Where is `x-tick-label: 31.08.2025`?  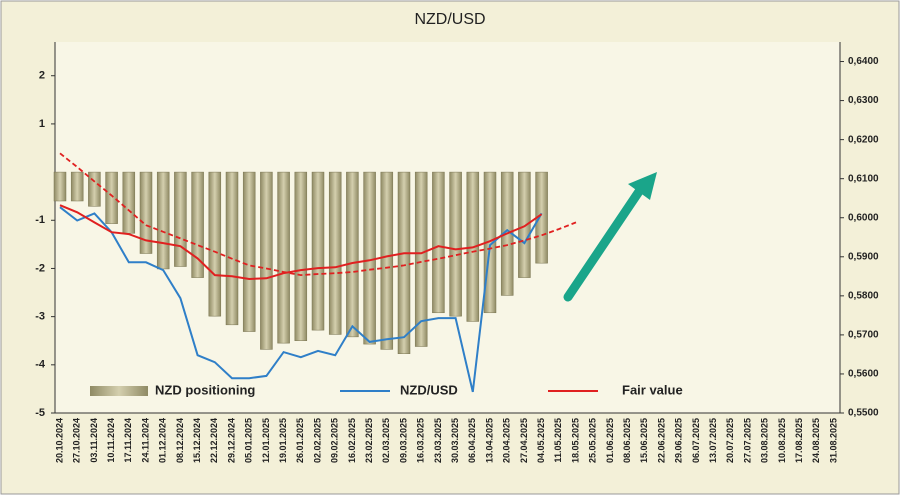
x-tick-label: 31.08.2025 is located at coordinates (833, 440).